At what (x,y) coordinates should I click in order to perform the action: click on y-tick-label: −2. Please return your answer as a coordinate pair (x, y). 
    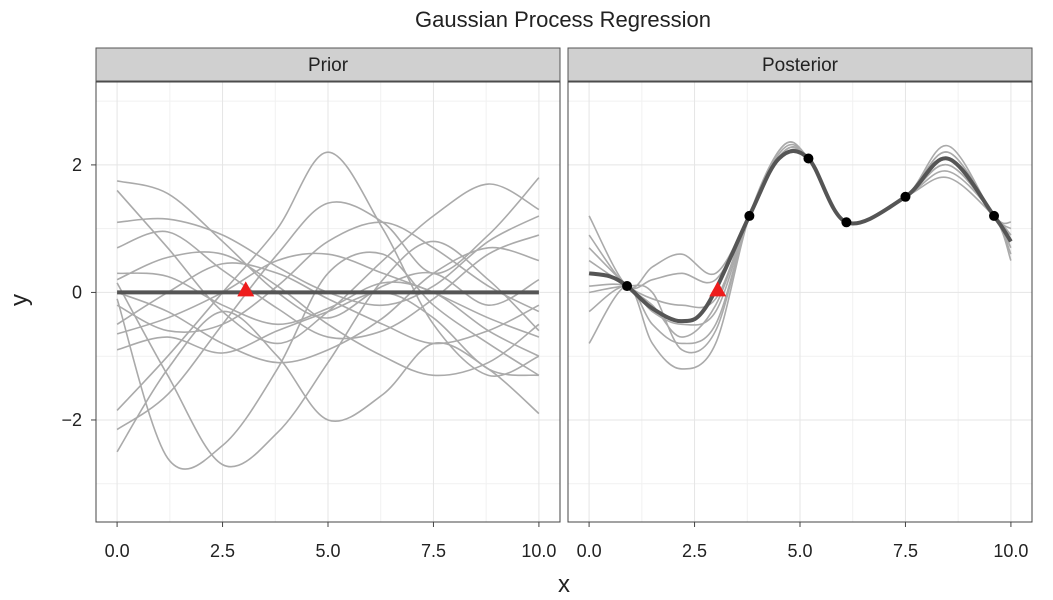
    Looking at the image, I should click on (71, 420).